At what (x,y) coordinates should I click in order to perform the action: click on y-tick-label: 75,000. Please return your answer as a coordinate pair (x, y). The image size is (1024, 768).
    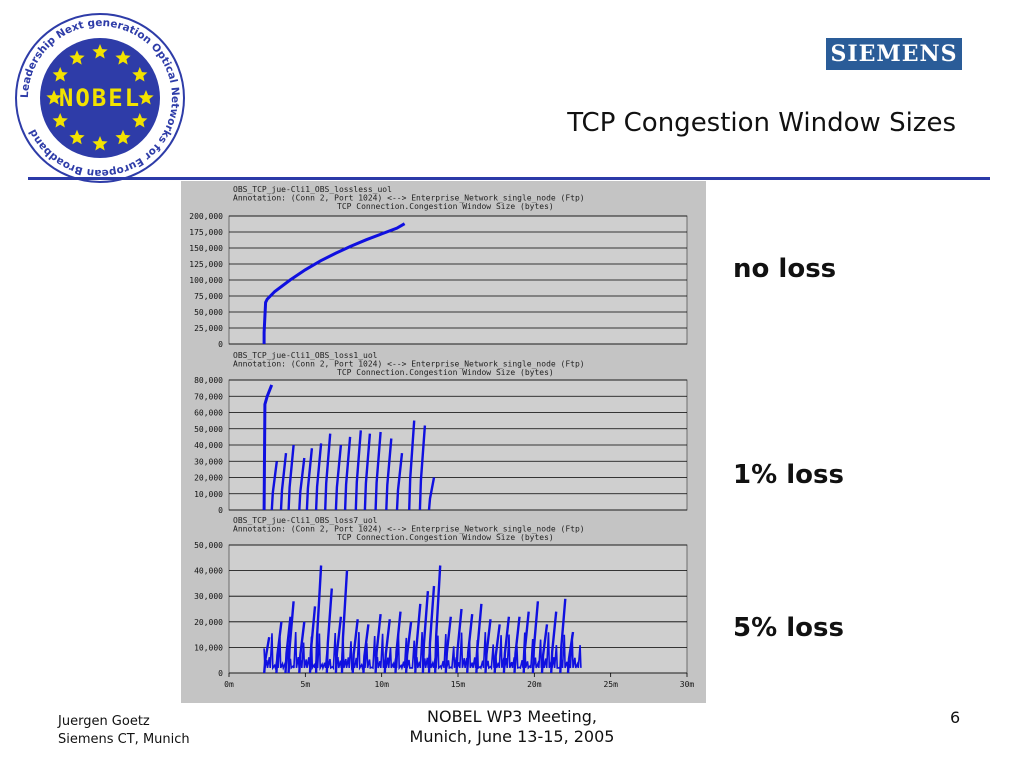
    Looking at the image, I should click on (208, 296).